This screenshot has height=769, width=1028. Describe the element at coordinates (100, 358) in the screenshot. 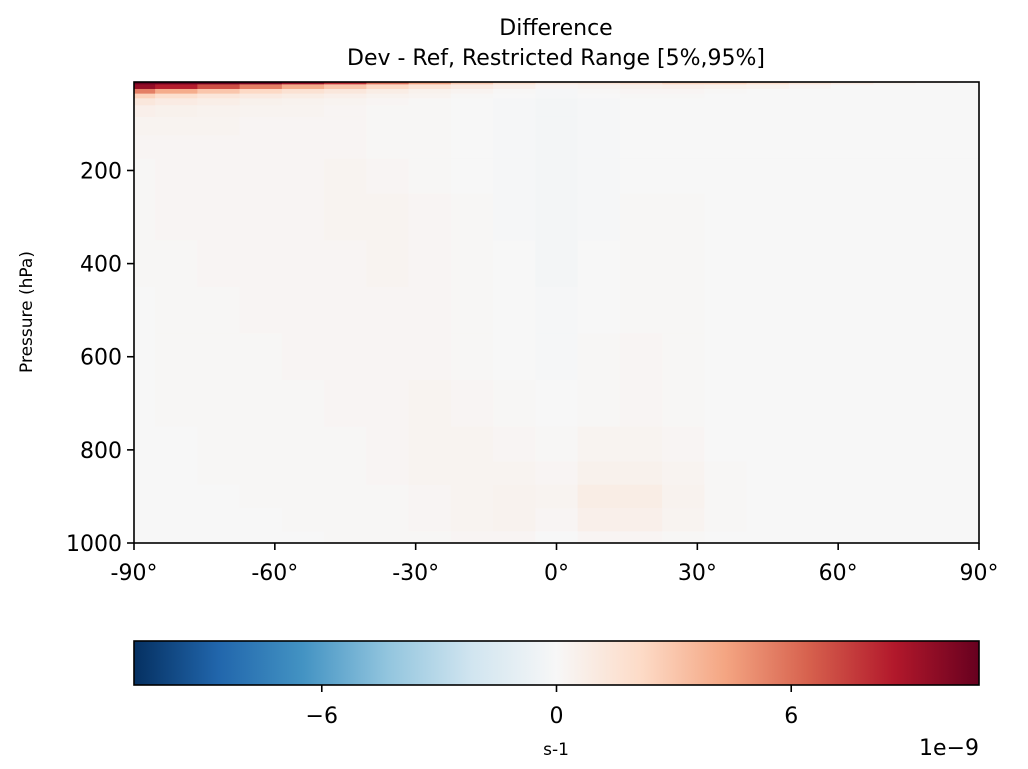

I see `y-axis: 200 400 600 800 1000` at that location.